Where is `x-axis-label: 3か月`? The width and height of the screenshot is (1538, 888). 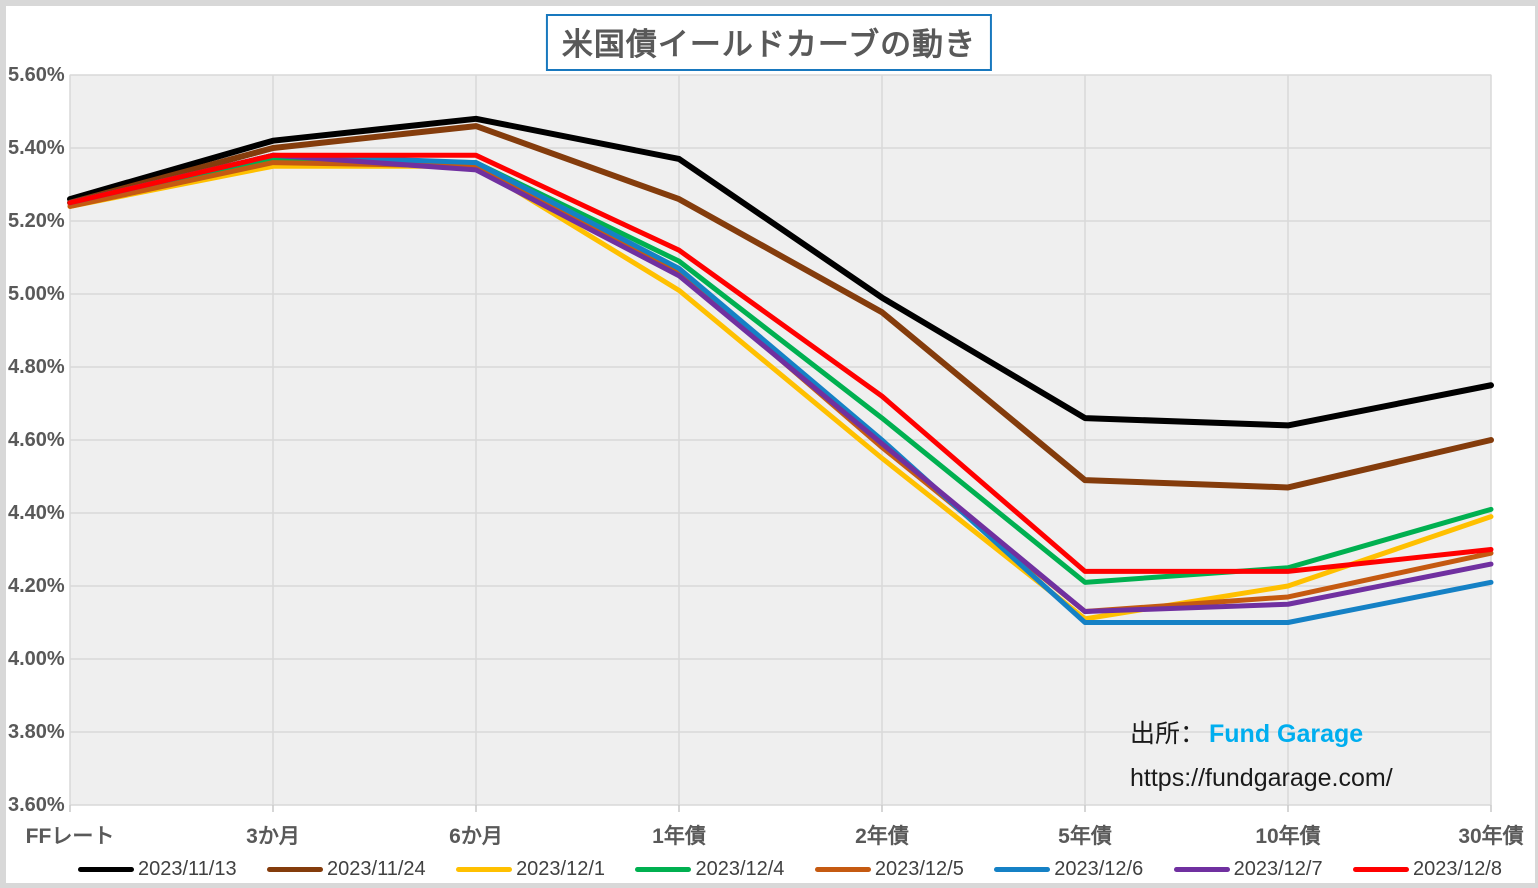
x-axis-label: 3か月 is located at coordinates (273, 836).